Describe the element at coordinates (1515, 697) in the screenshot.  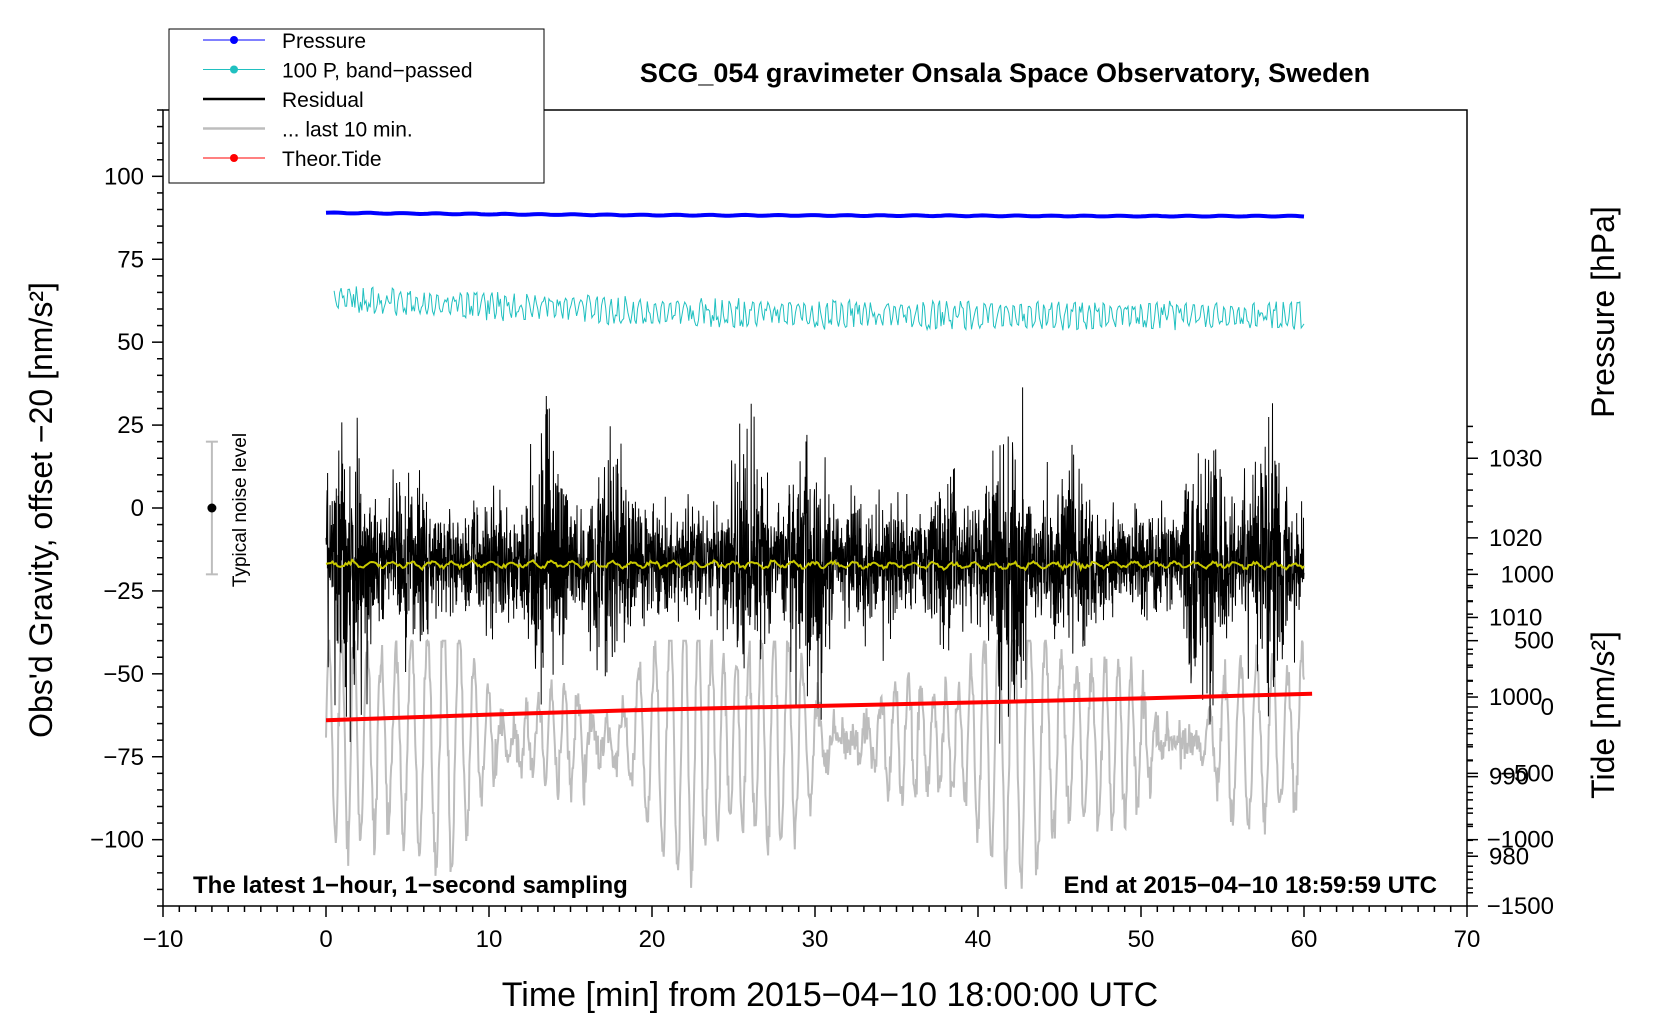
I see `y-pressure-tick-label: 1000` at that location.